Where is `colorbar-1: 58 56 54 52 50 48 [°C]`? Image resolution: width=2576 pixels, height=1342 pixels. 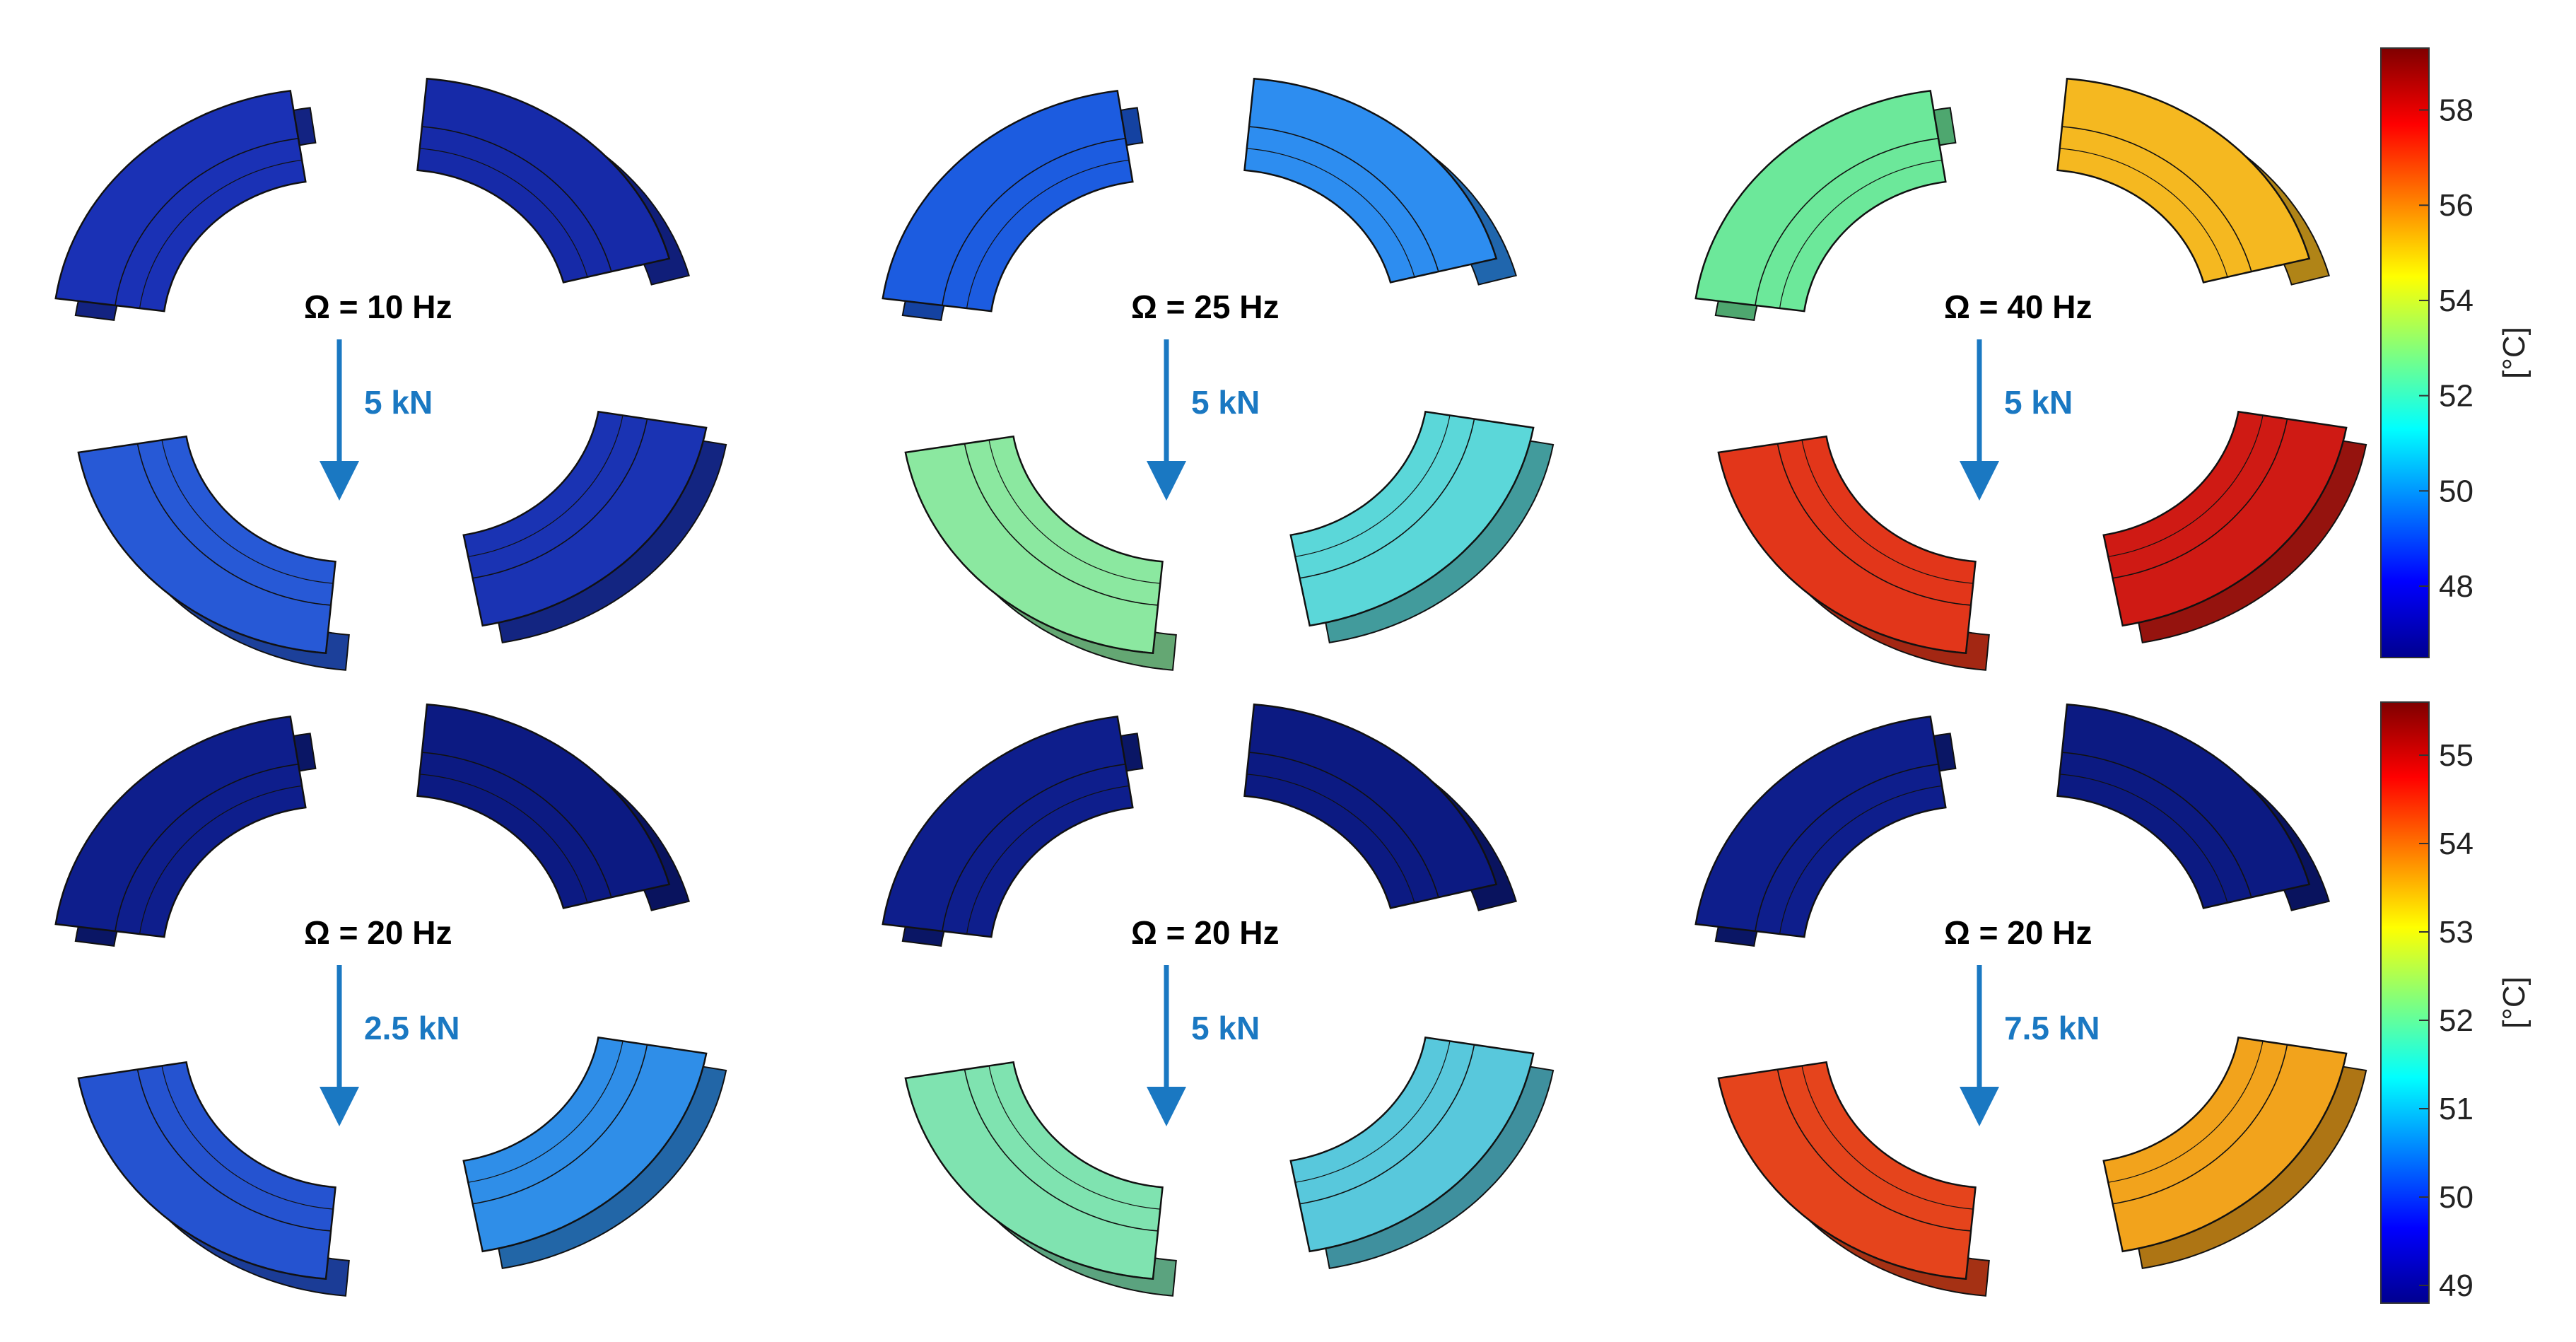
colorbar-1: 58 56 54 52 50 48 [°C] is located at coordinates (2456, 352).